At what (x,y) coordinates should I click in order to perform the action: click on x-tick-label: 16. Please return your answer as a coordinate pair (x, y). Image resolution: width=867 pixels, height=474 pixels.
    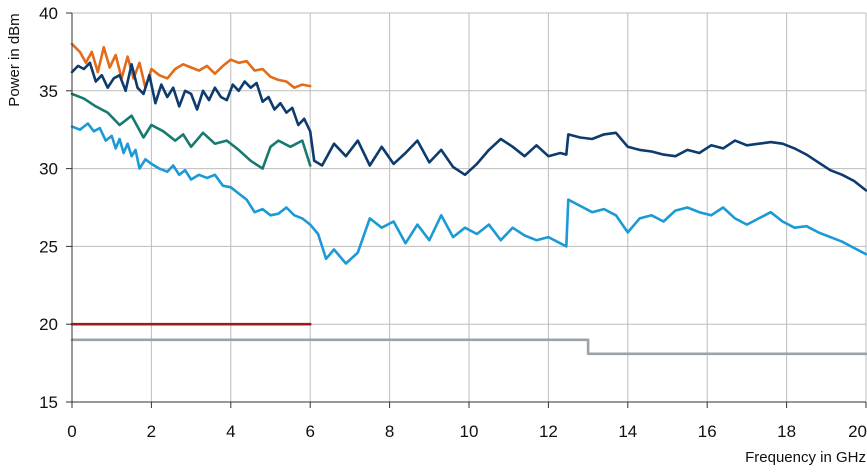
    Looking at the image, I should click on (707, 431).